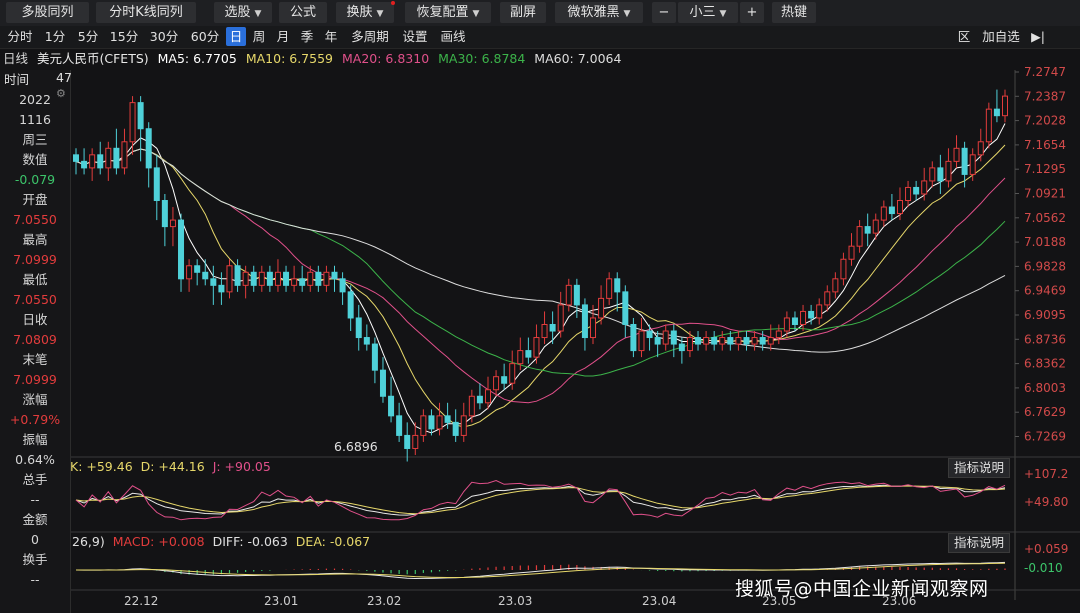 The image size is (1080, 613). Describe the element at coordinates (55, 36) in the screenshot. I see `tab-1min: 1分` at that location.